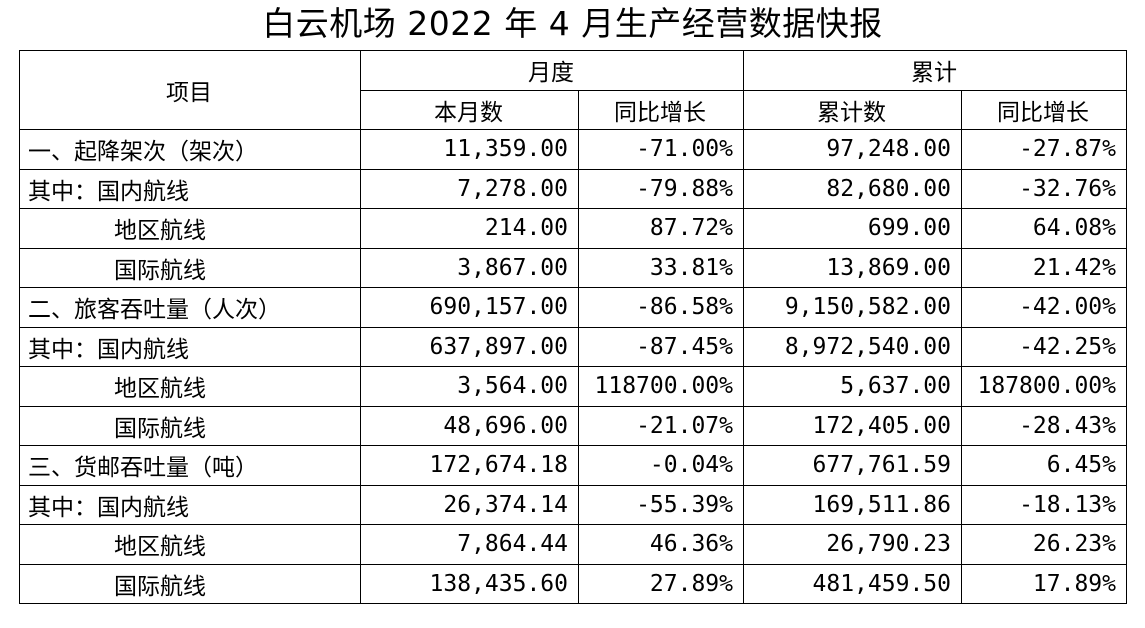  Describe the element at coordinates (469, 188) in the screenshot. I see `month-value: 7,278.00` at that location.